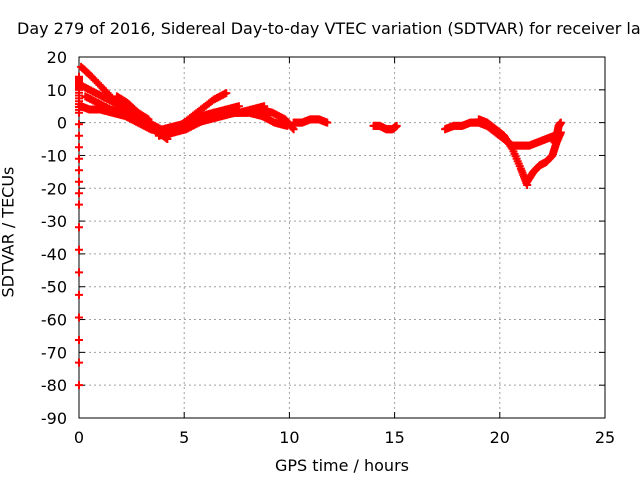 The image size is (640, 480). What do you see at coordinates (62, 123) in the screenshot?
I see `y-tick-label: 0` at bounding box center [62, 123].